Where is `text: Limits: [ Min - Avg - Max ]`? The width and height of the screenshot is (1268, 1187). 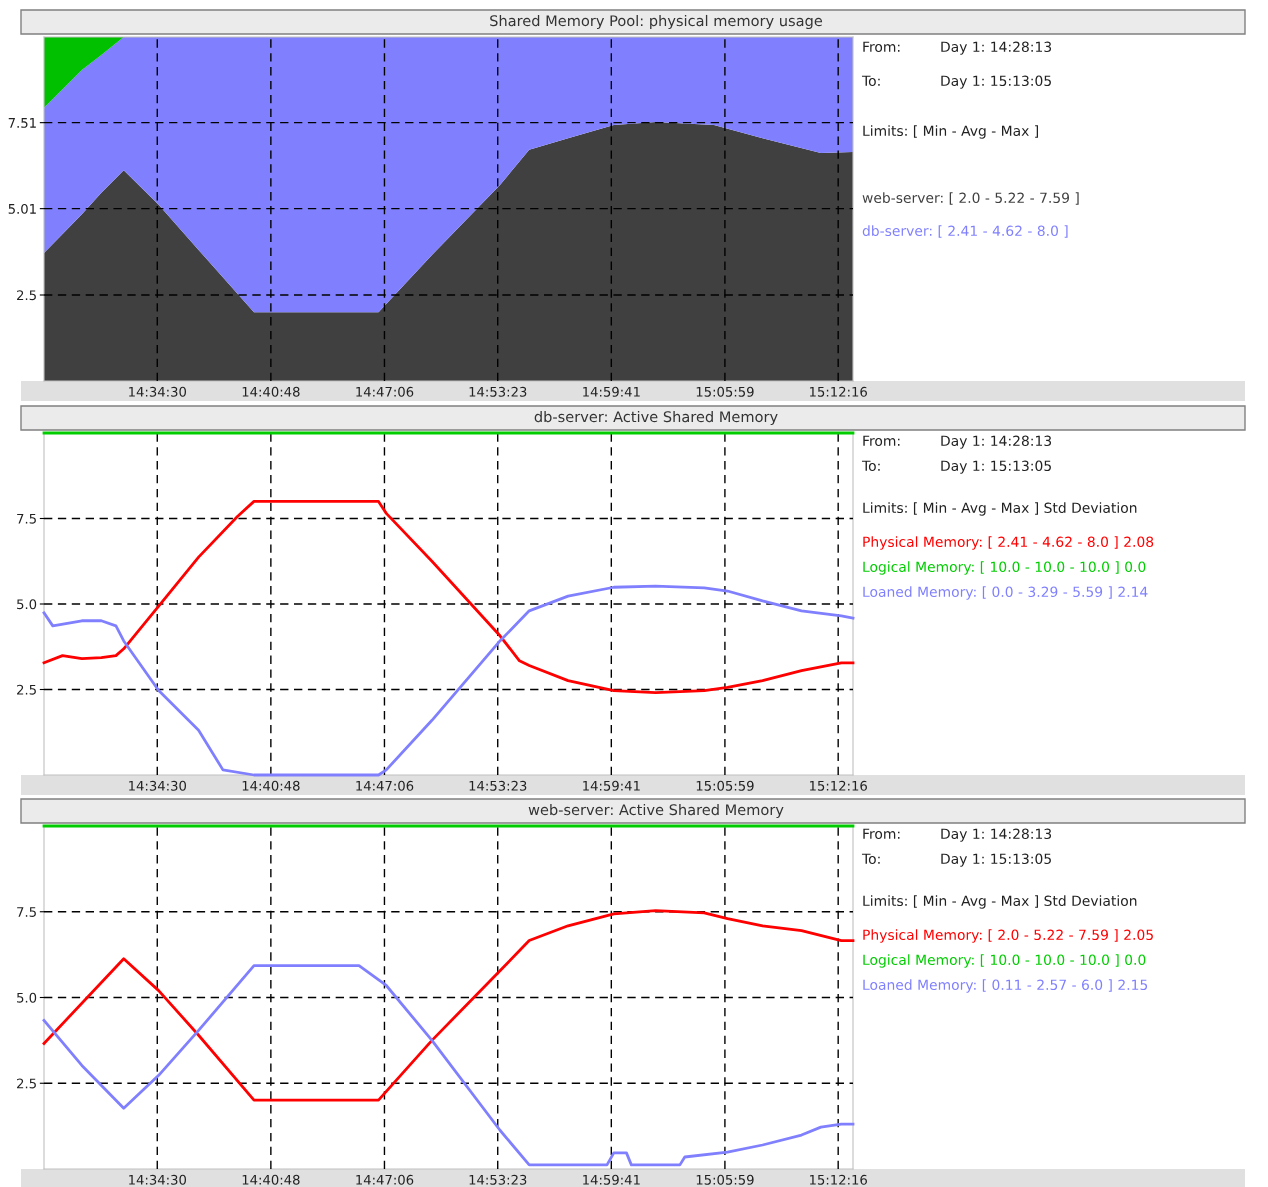 text: Limits: [ Min - Avg - Max ] is located at coordinates (950, 132).